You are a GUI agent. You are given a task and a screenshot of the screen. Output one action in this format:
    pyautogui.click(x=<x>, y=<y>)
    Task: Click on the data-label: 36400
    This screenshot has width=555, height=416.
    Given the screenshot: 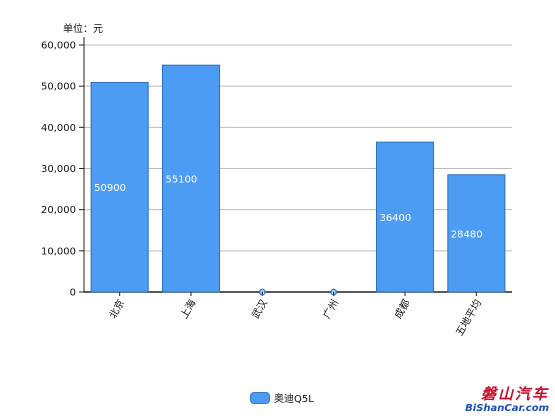 What is the action you would take?
    pyautogui.click(x=395, y=218)
    